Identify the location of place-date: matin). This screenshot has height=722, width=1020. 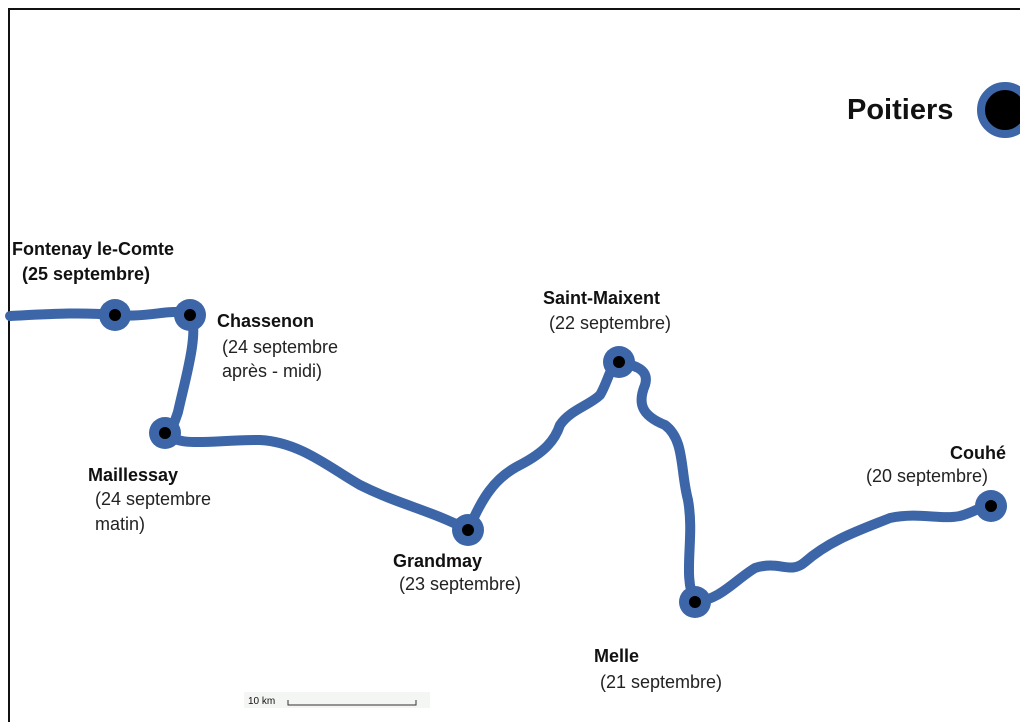
(120, 524).